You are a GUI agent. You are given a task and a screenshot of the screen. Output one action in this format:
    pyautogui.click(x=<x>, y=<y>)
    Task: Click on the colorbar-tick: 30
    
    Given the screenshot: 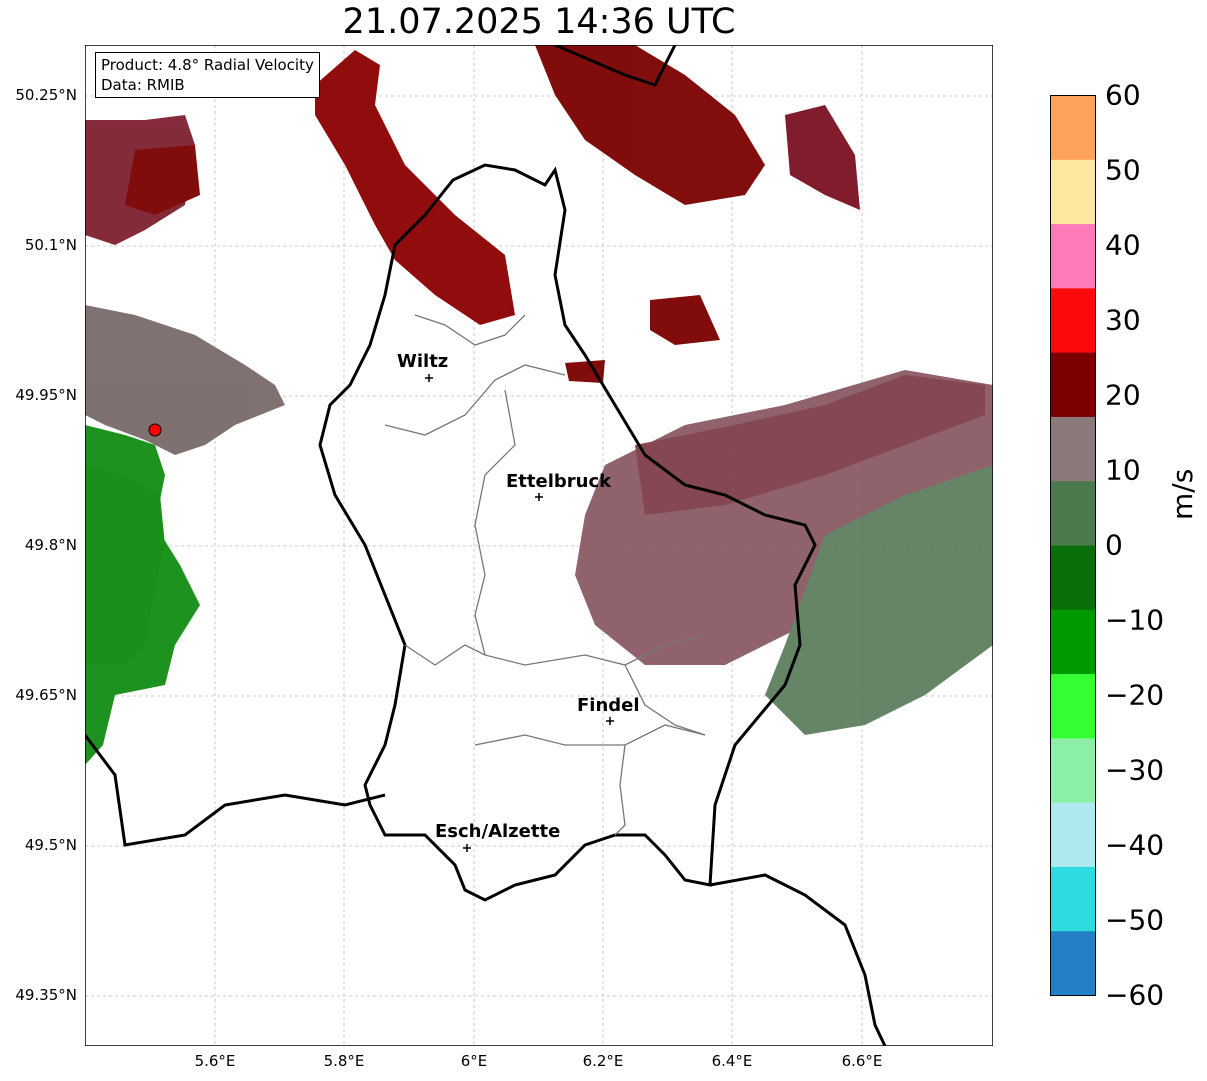 What is the action you would take?
    pyautogui.click(x=1123, y=320)
    